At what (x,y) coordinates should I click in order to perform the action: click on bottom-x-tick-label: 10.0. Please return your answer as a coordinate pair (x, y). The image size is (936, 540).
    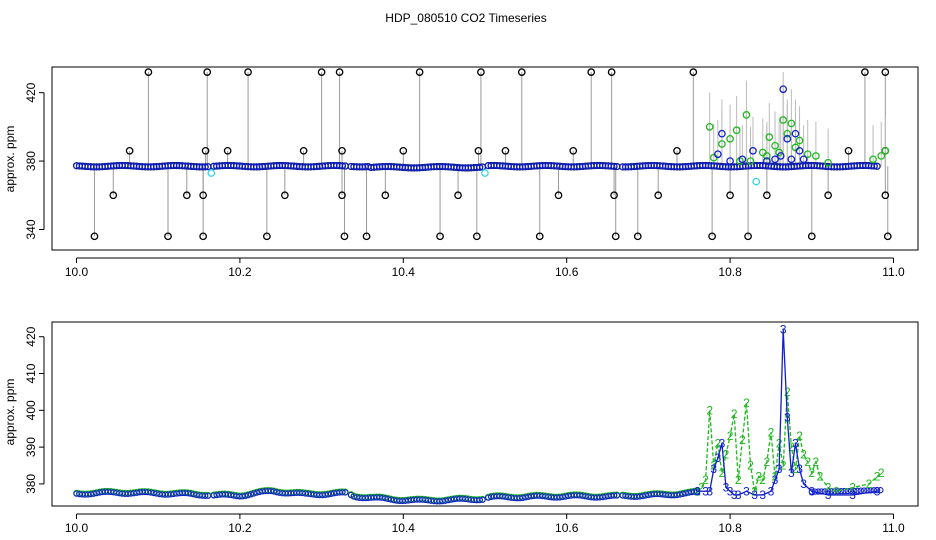
    Looking at the image, I should click on (77, 528).